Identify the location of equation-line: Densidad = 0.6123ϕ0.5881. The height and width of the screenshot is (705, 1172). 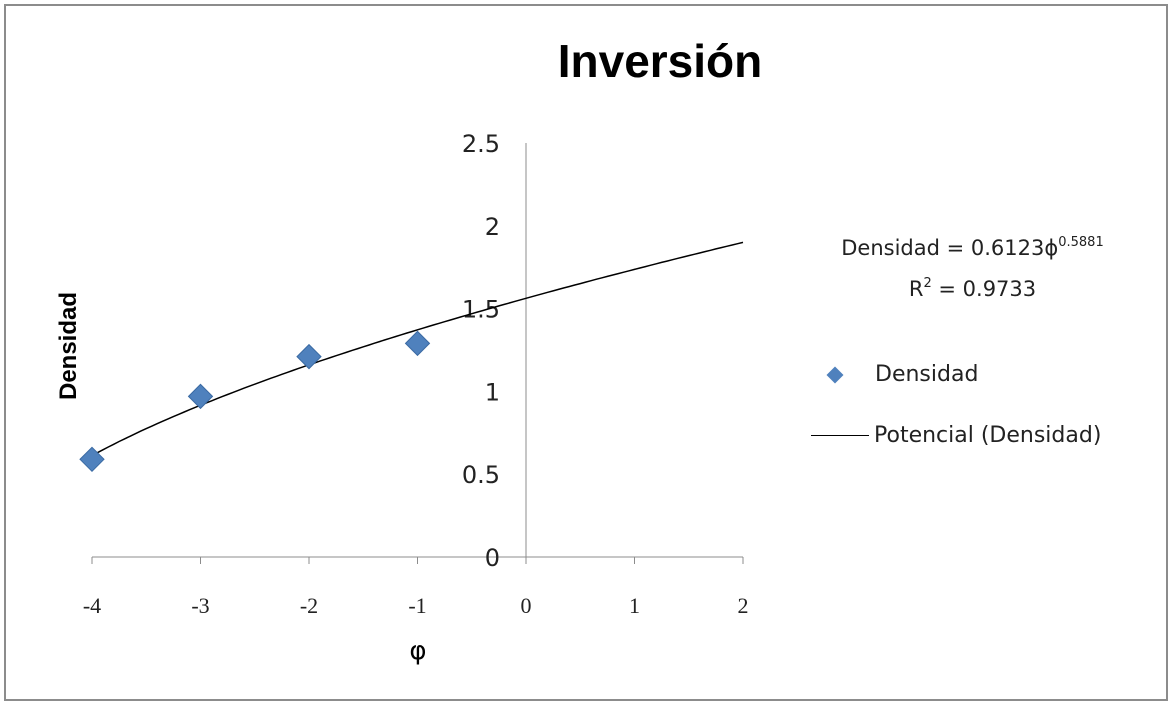
(972, 245).